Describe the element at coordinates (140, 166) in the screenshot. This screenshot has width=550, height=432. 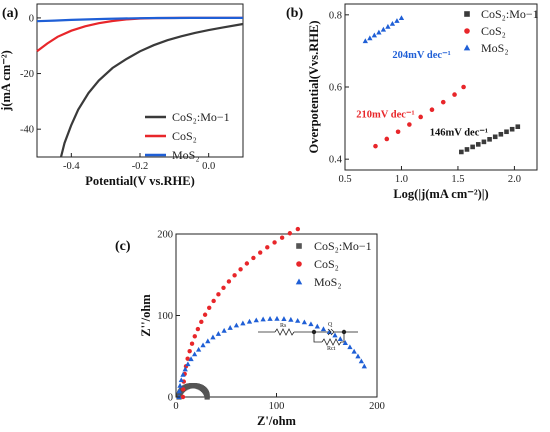
I see `x-tick-label: -0.2` at that location.